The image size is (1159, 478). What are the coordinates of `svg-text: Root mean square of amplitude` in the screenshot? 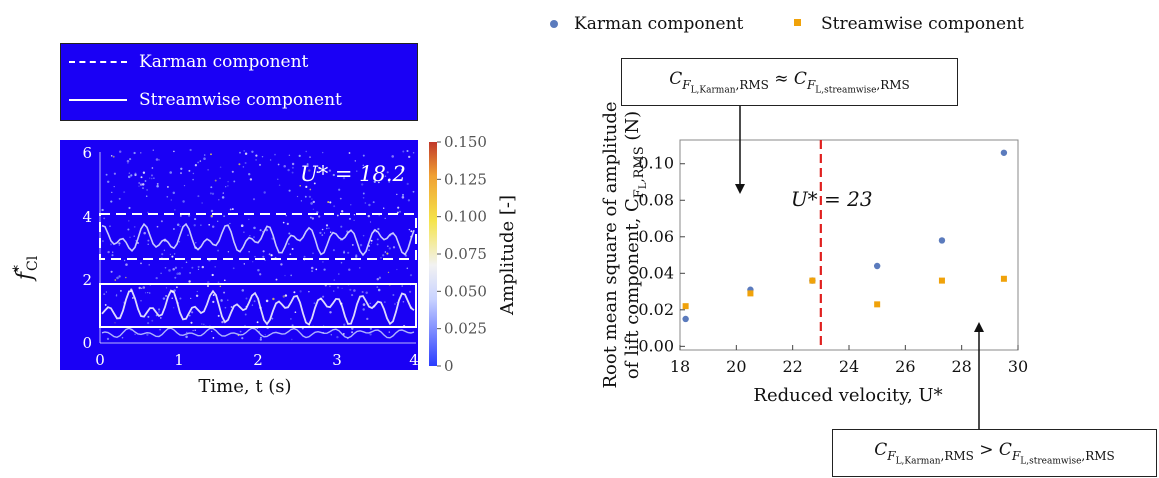 It's located at (610, 244).